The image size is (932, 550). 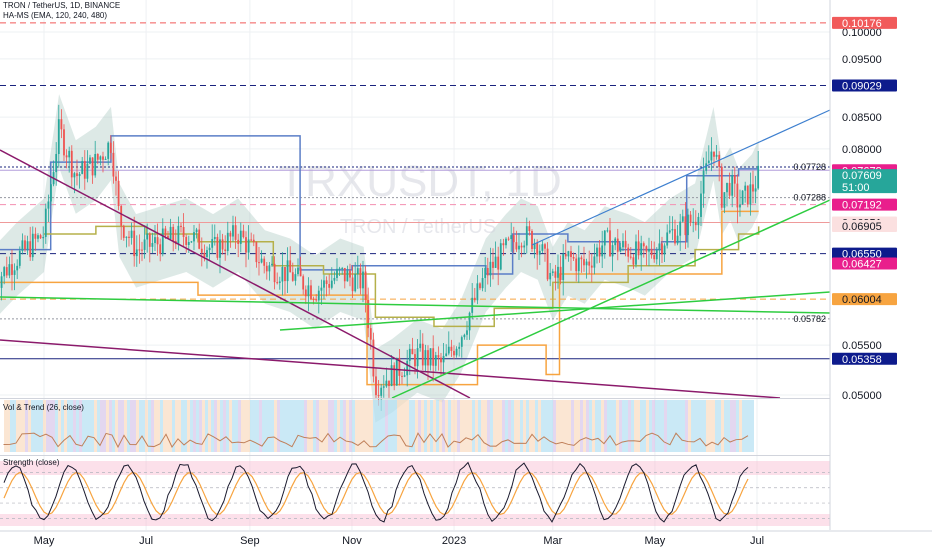 I want to click on trendline-purple-lower, so click(x=390, y=369).